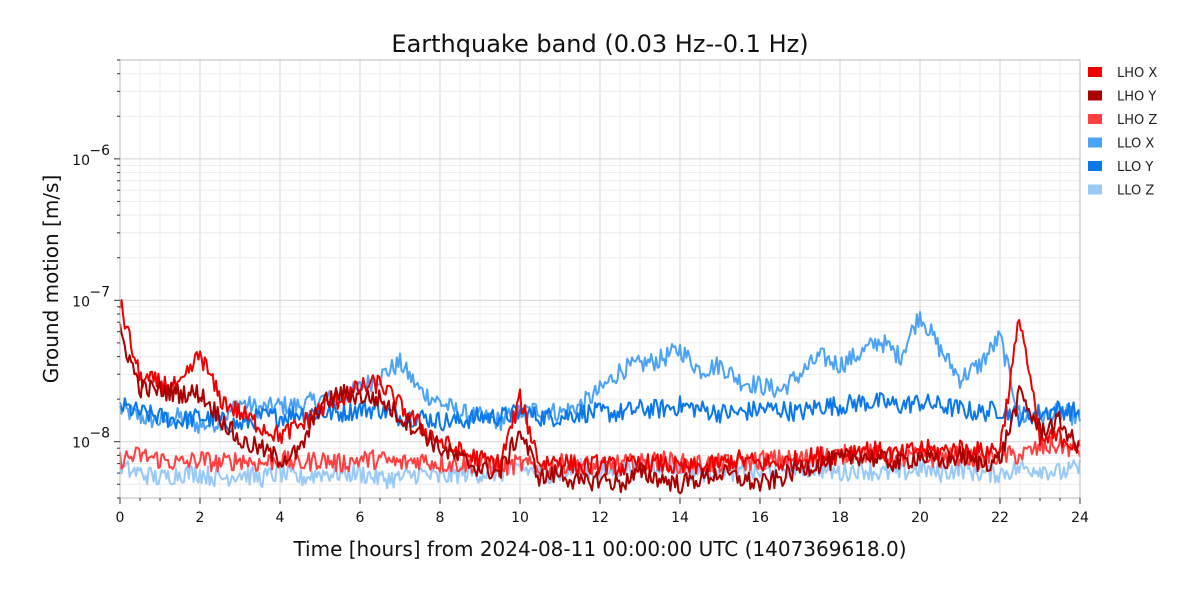 The image size is (1200, 600). Describe the element at coordinates (1137, 120) in the screenshot. I see `legend-label: LHO Z` at that location.